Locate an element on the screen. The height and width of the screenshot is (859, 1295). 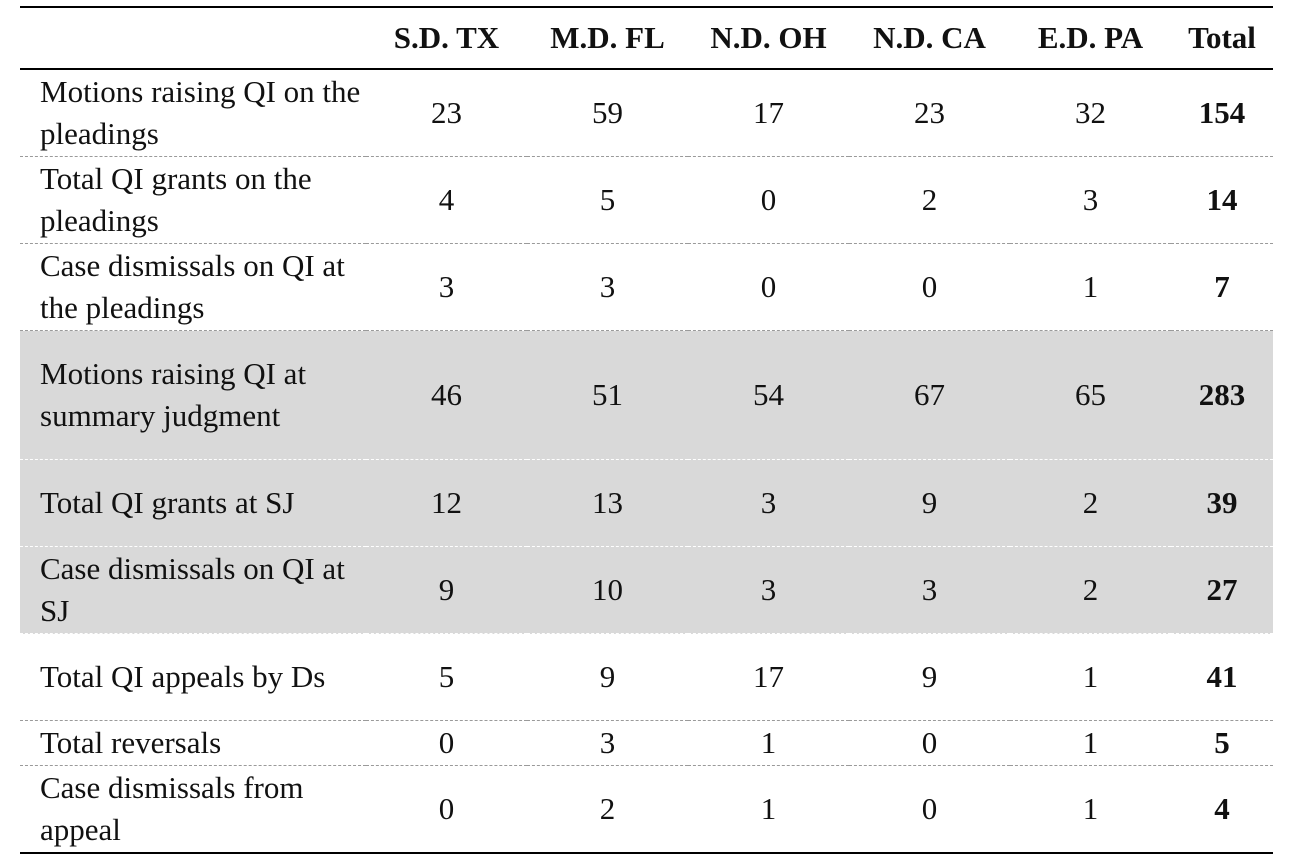
cell-mdfl: 59 is located at coordinates (607, 112).